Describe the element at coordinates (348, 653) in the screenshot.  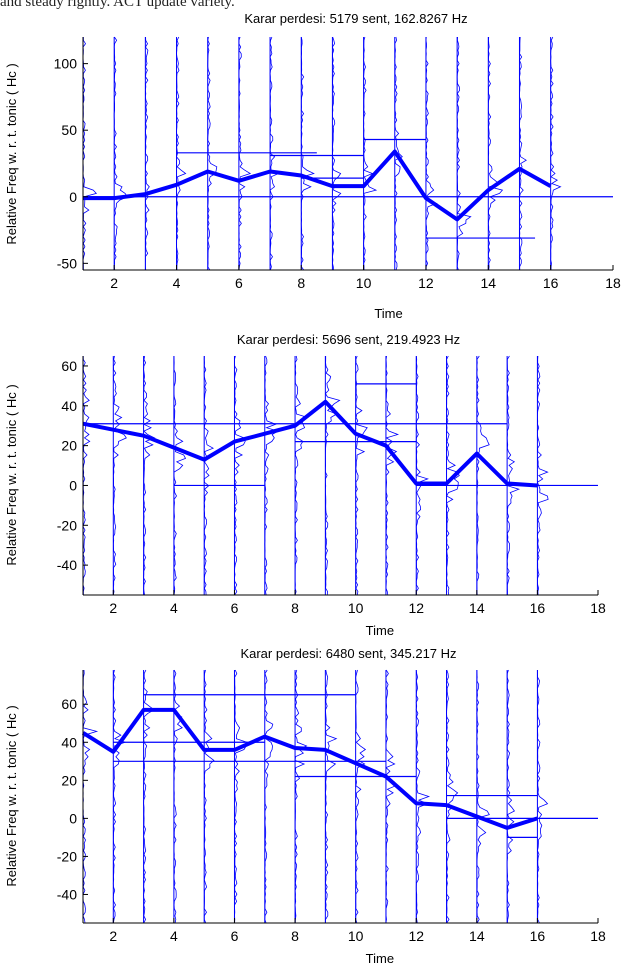
I see `chart-title: Karar perdesi: 6480 sent, 345.217 Hz` at that location.